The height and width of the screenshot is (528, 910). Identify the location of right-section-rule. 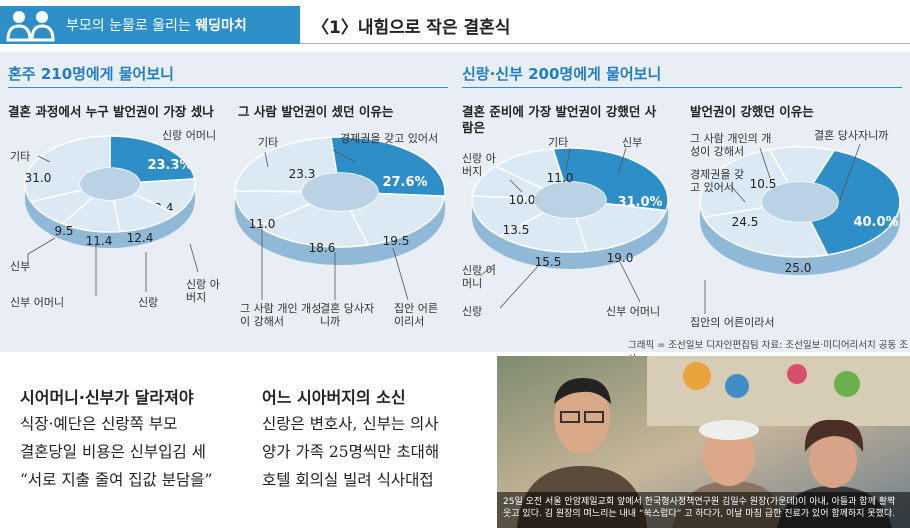
(682, 87).